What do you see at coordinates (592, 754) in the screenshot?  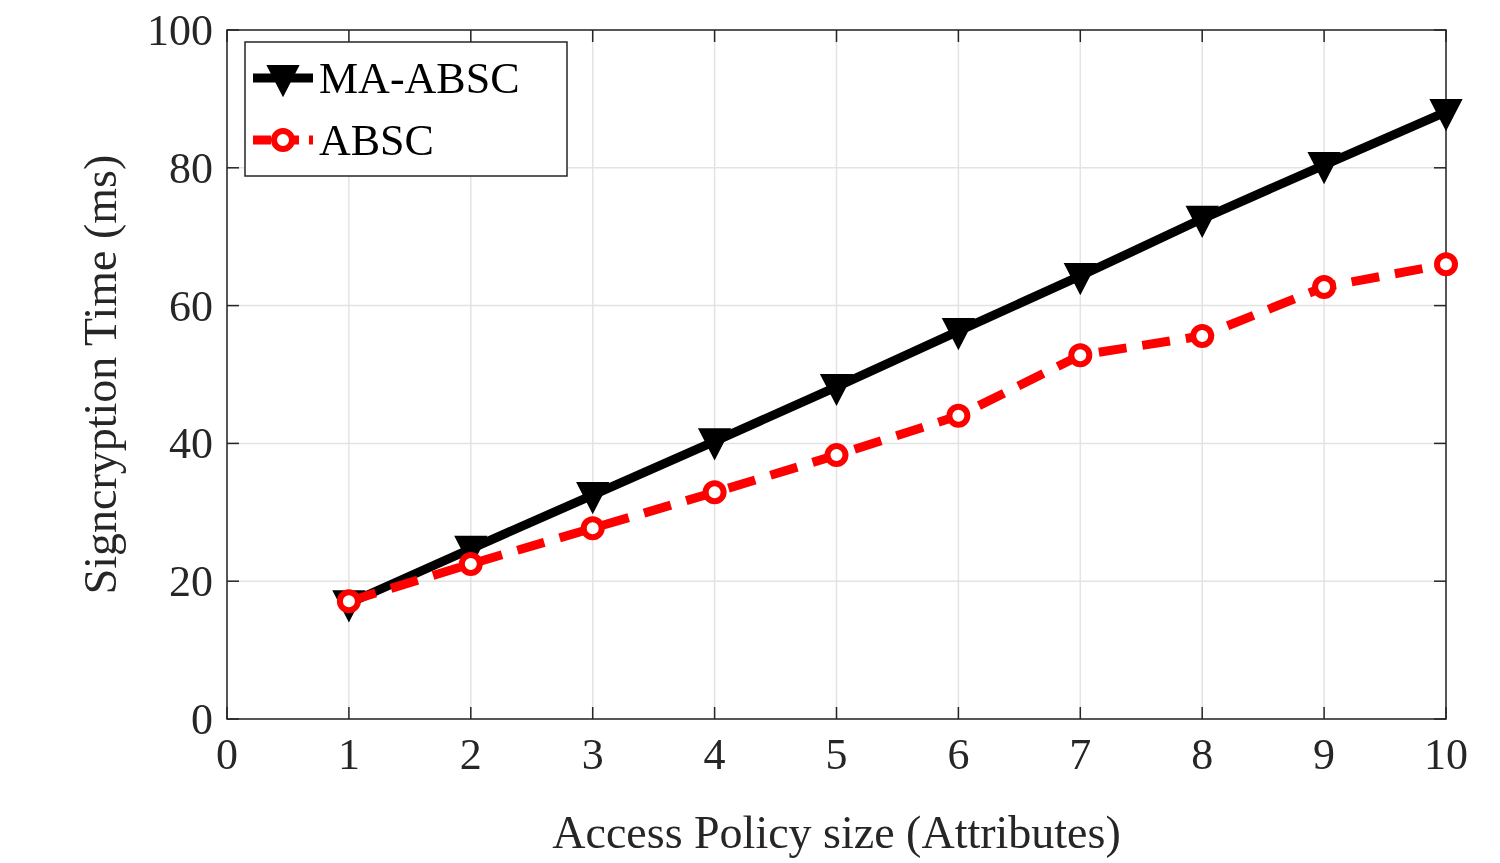 I see `x-tick-label: 3` at bounding box center [592, 754].